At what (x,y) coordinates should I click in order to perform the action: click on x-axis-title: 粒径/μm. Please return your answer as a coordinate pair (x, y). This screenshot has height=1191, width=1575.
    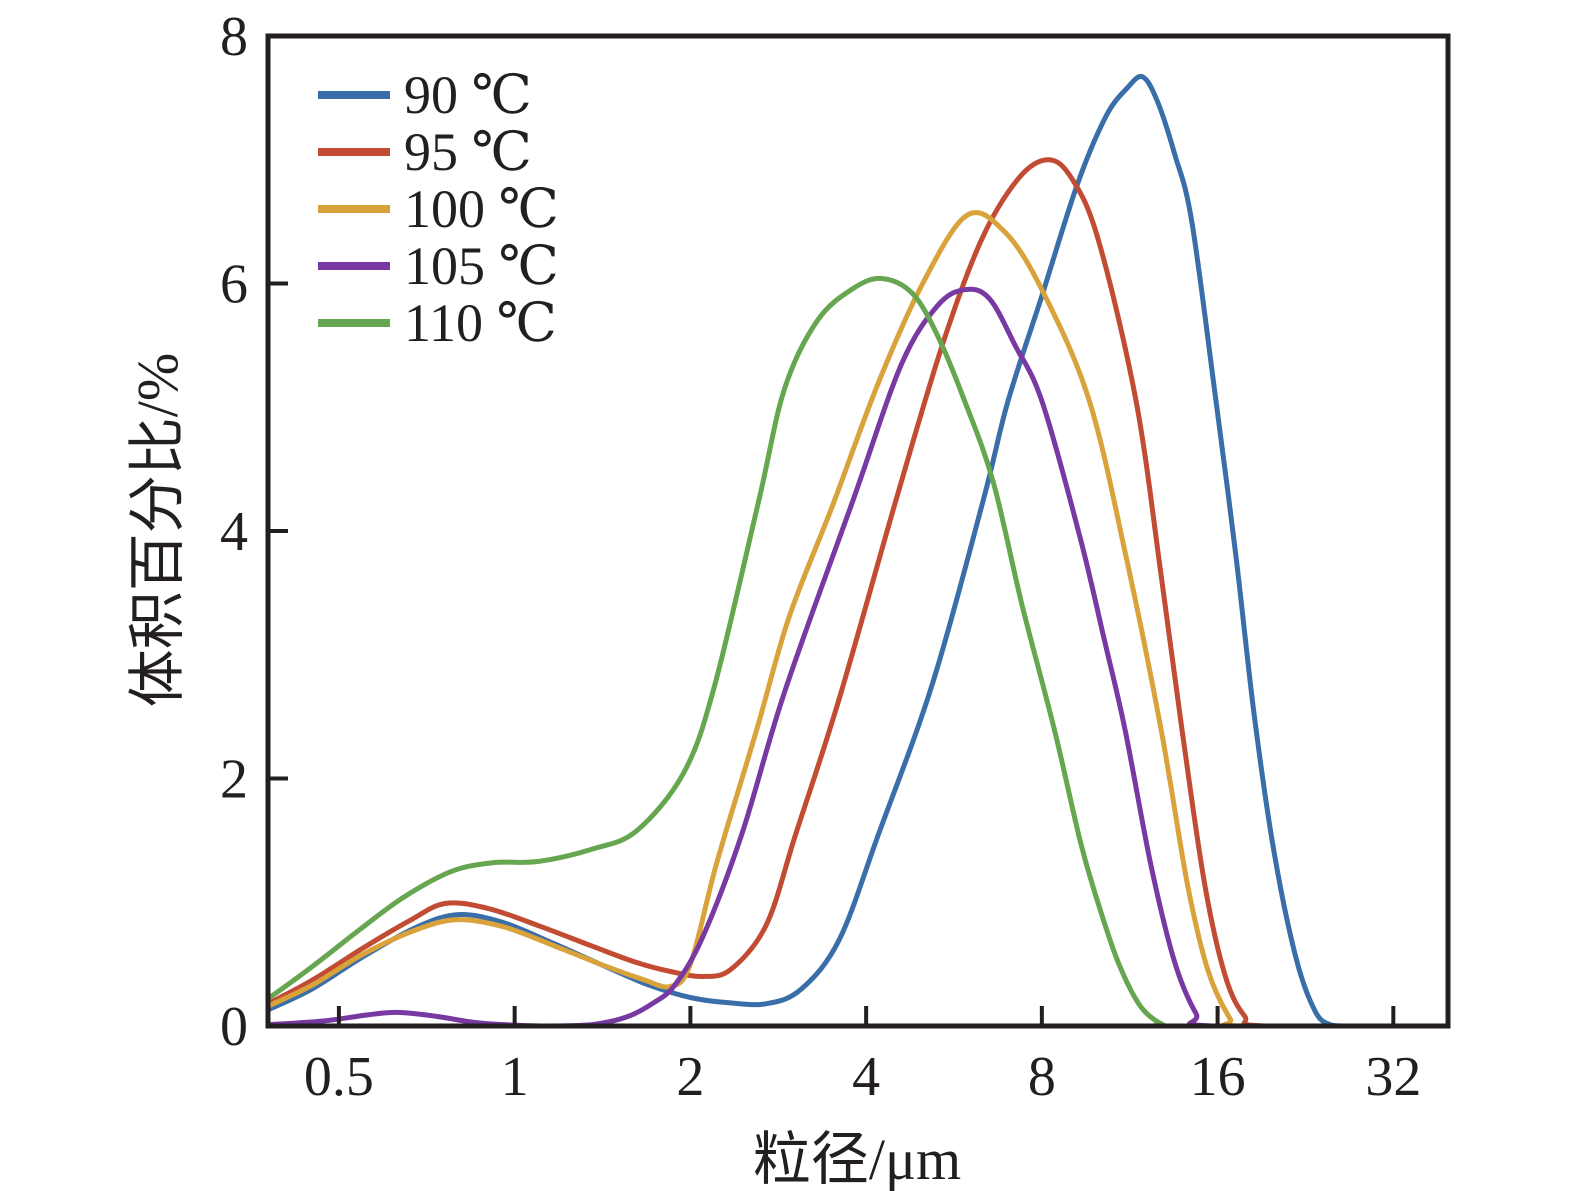
    Looking at the image, I should click on (857, 1159).